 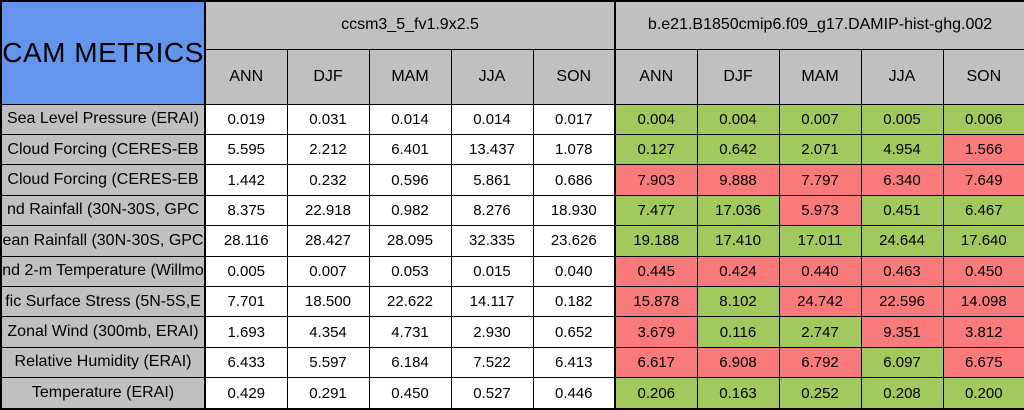 What do you see at coordinates (656, 149) in the screenshot?
I see `metric-value-cell-model2-green: 0.127` at bounding box center [656, 149].